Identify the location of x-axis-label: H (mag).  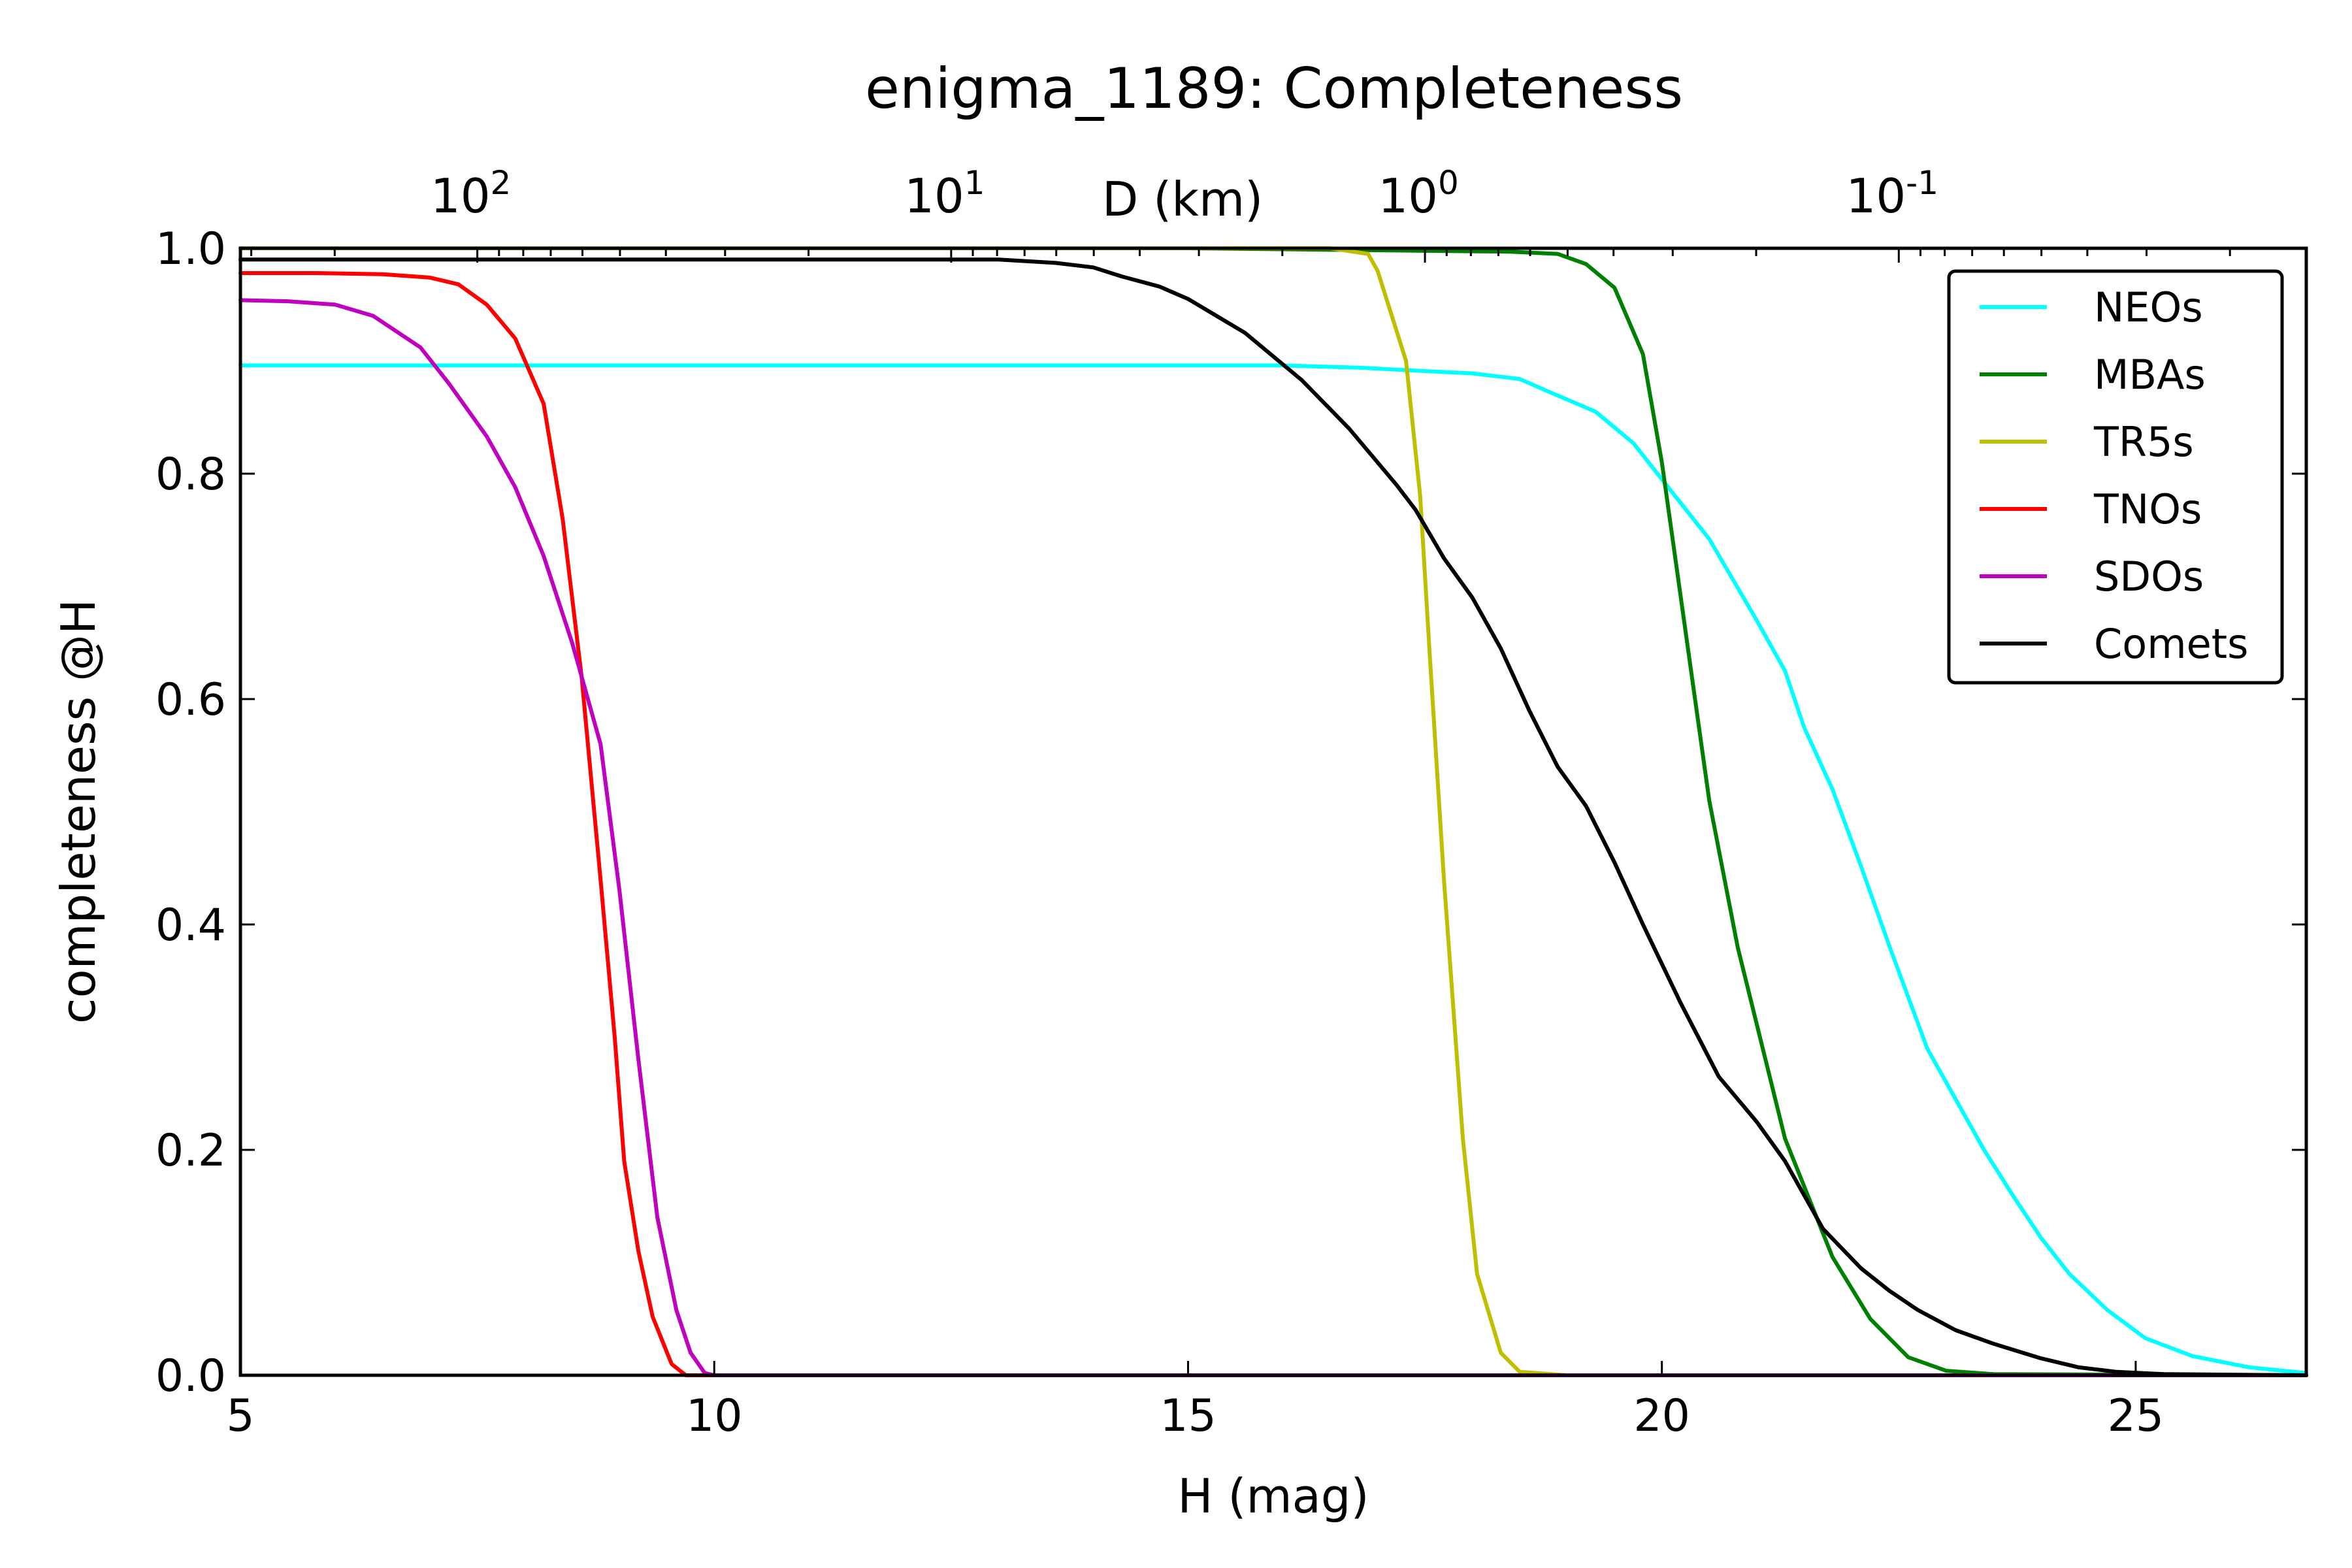
(1273, 1496).